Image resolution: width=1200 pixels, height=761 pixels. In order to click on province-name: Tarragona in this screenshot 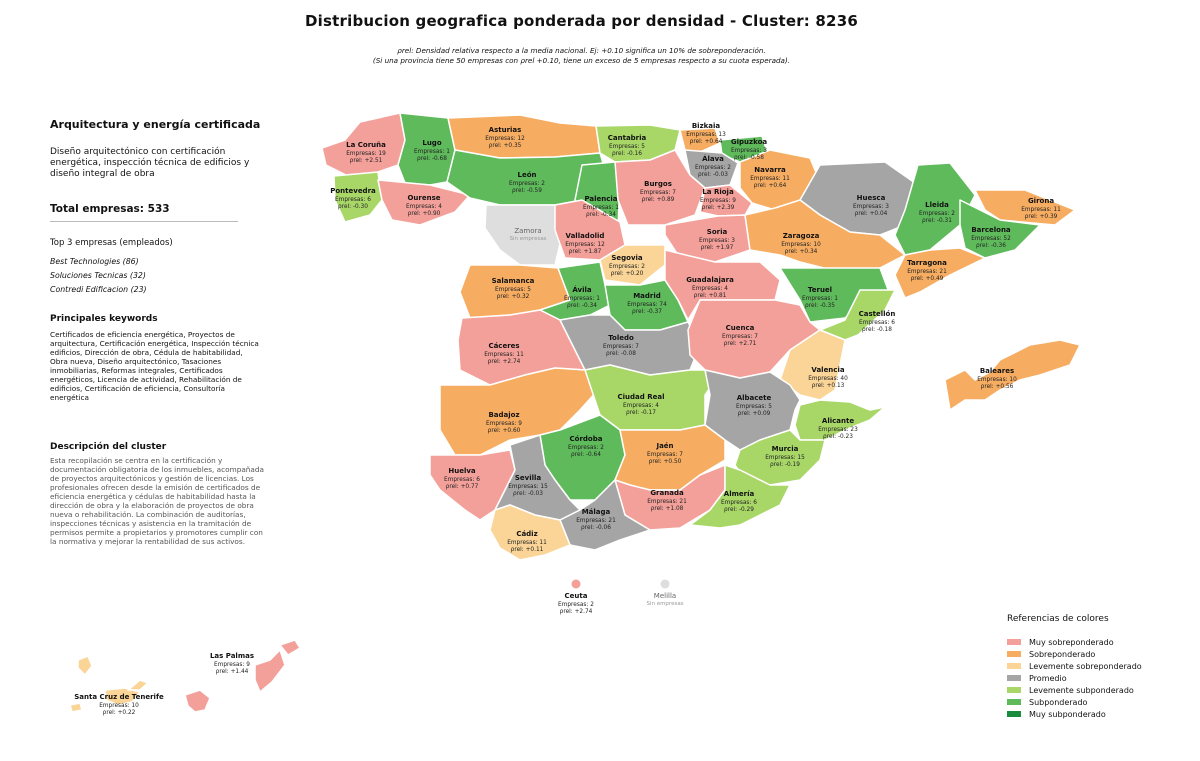, I will do `click(927, 263)`.